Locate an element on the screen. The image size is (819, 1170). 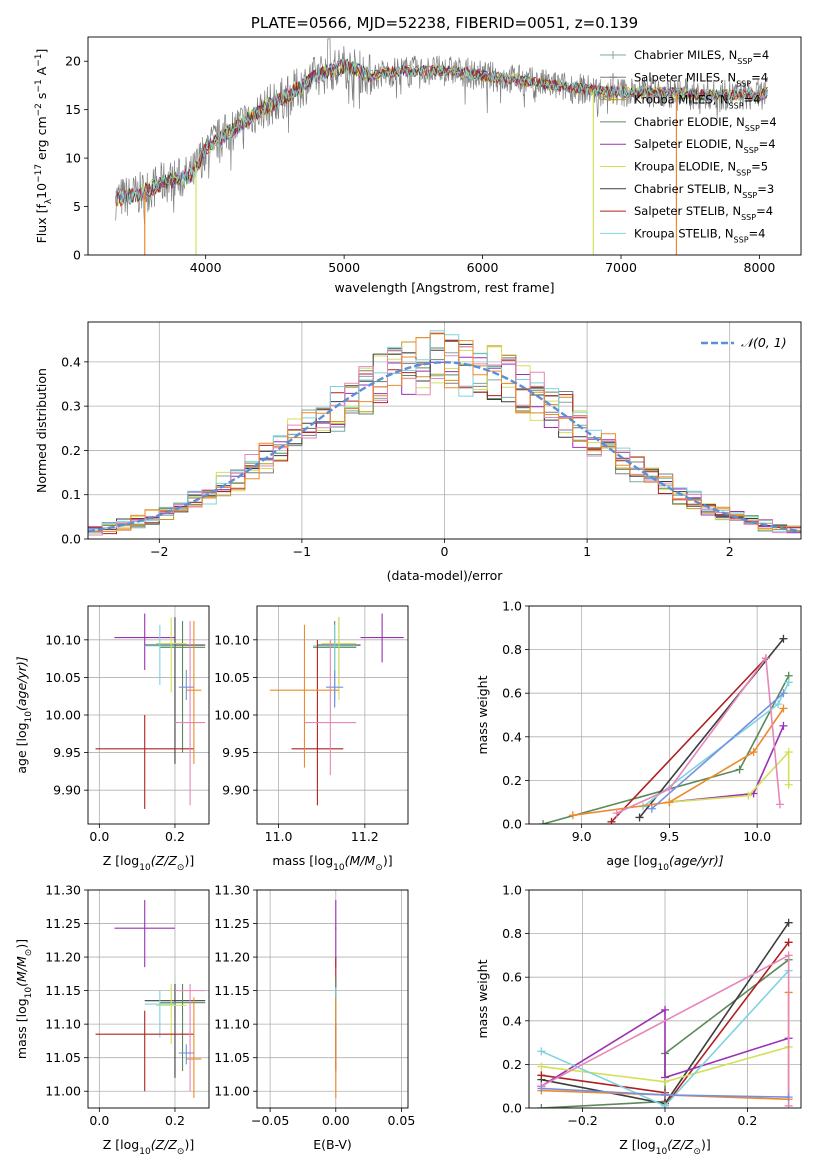
legend-entry: Chabrier STELIB, NSSP=3 is located at coordinates (704, 191).